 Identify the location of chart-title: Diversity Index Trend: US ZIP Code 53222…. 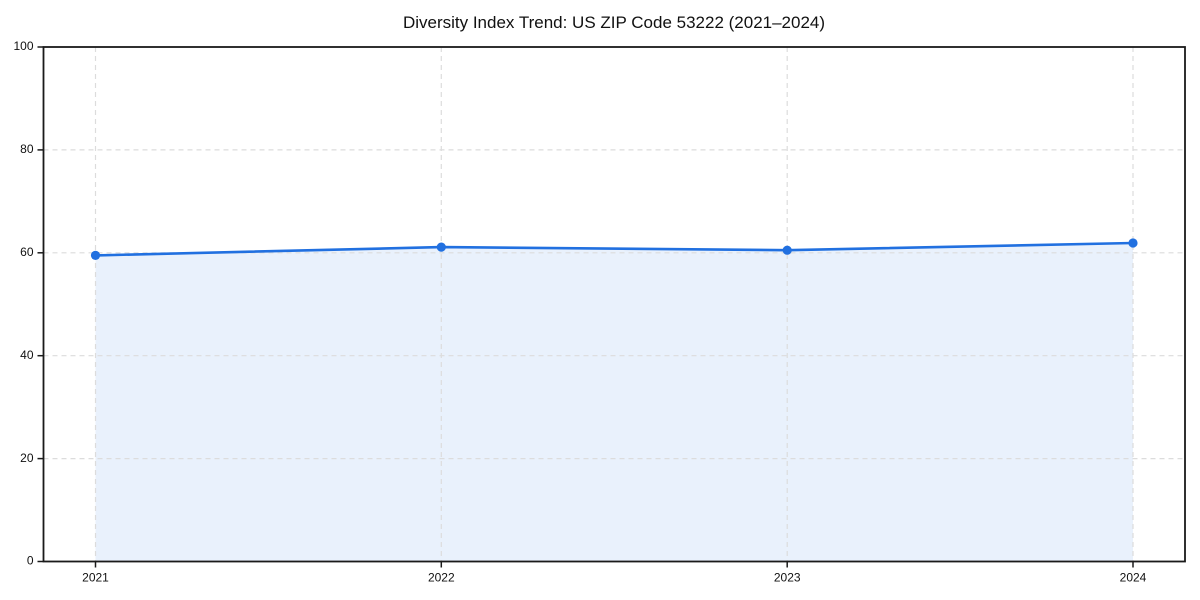
(614, 22).